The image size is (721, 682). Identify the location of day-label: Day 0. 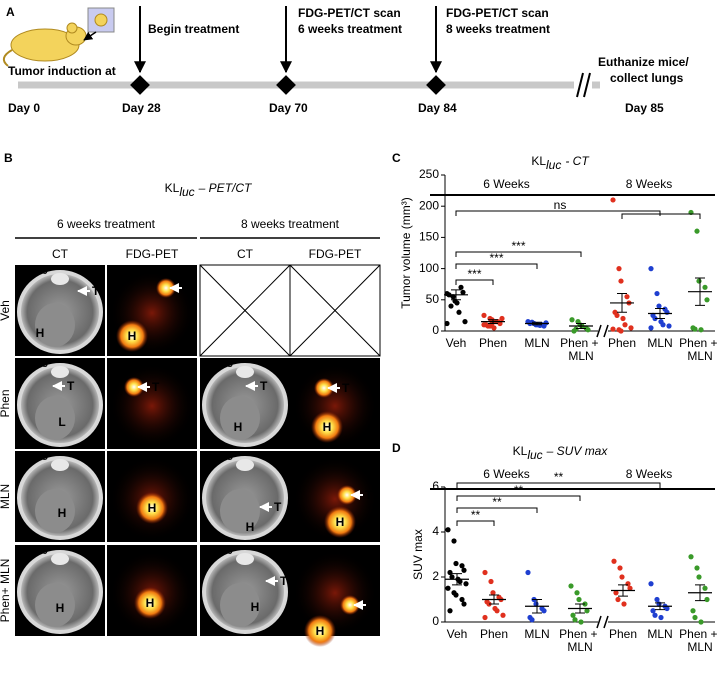
(24, 108).